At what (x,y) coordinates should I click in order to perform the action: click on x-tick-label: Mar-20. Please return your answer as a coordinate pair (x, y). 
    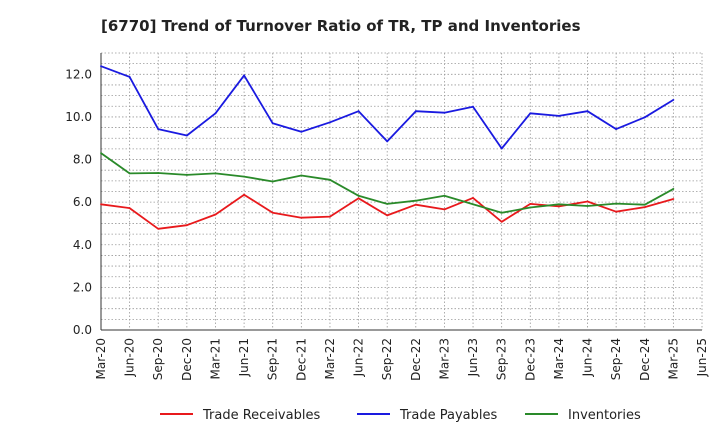
    Looking at the image, I should click on (101, 358).